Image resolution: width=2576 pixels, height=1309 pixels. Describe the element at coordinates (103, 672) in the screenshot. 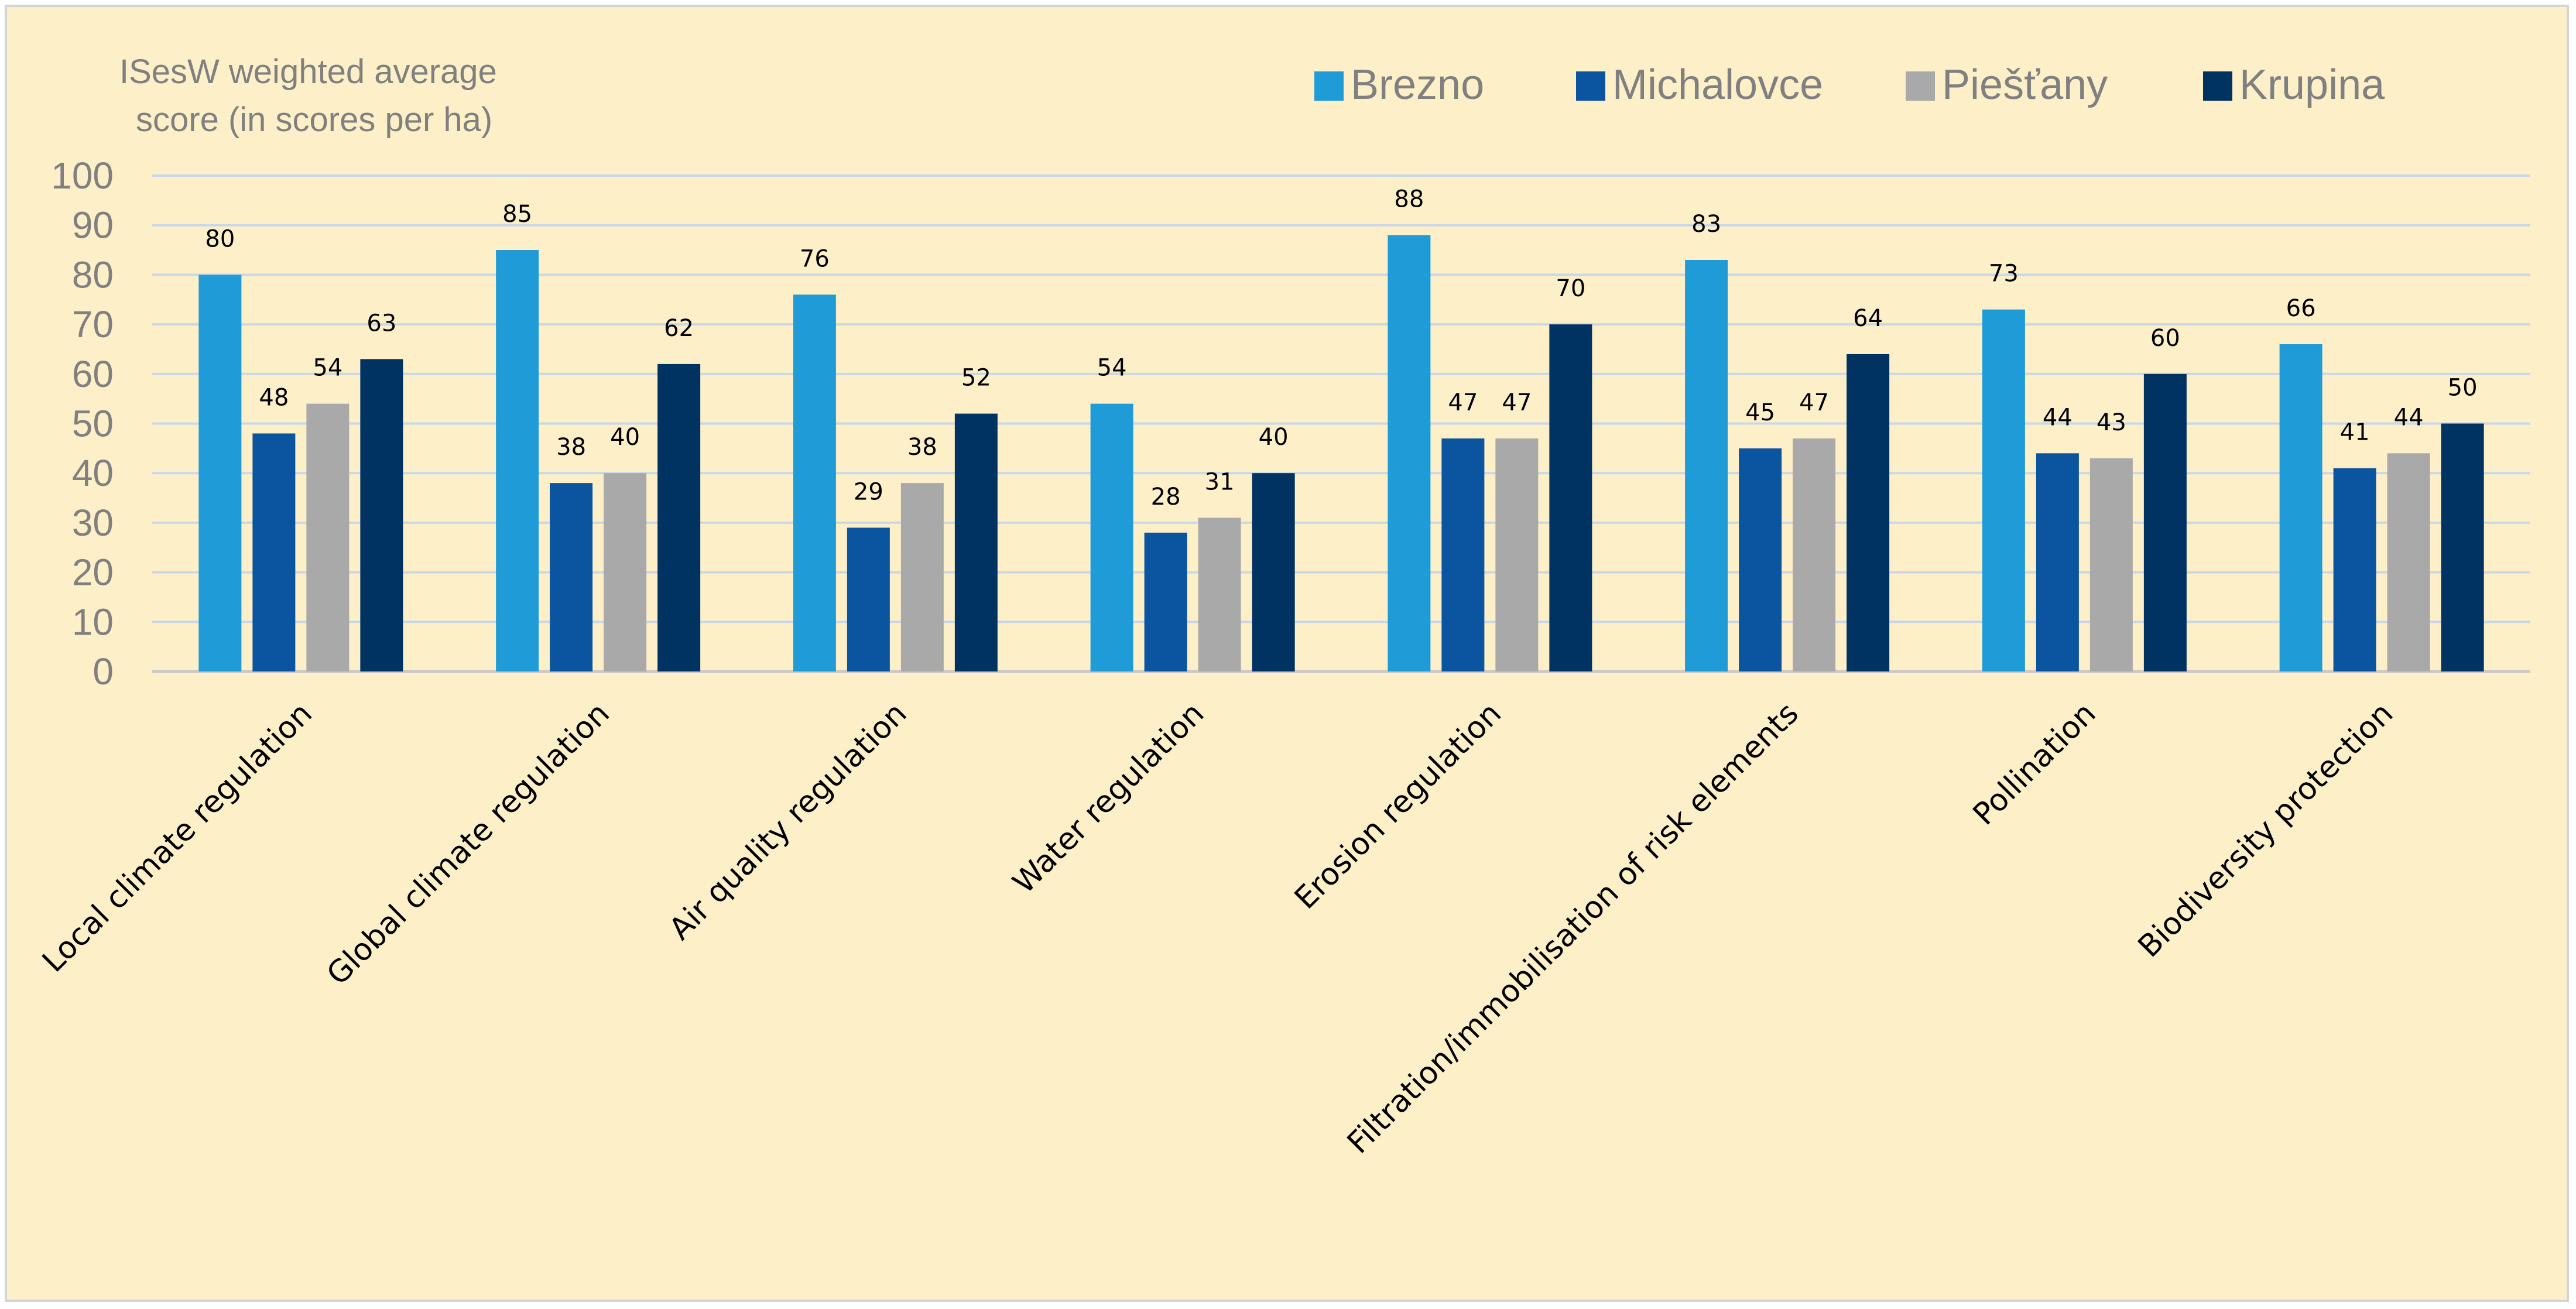

I see `y-tick-label: 0` at that location.